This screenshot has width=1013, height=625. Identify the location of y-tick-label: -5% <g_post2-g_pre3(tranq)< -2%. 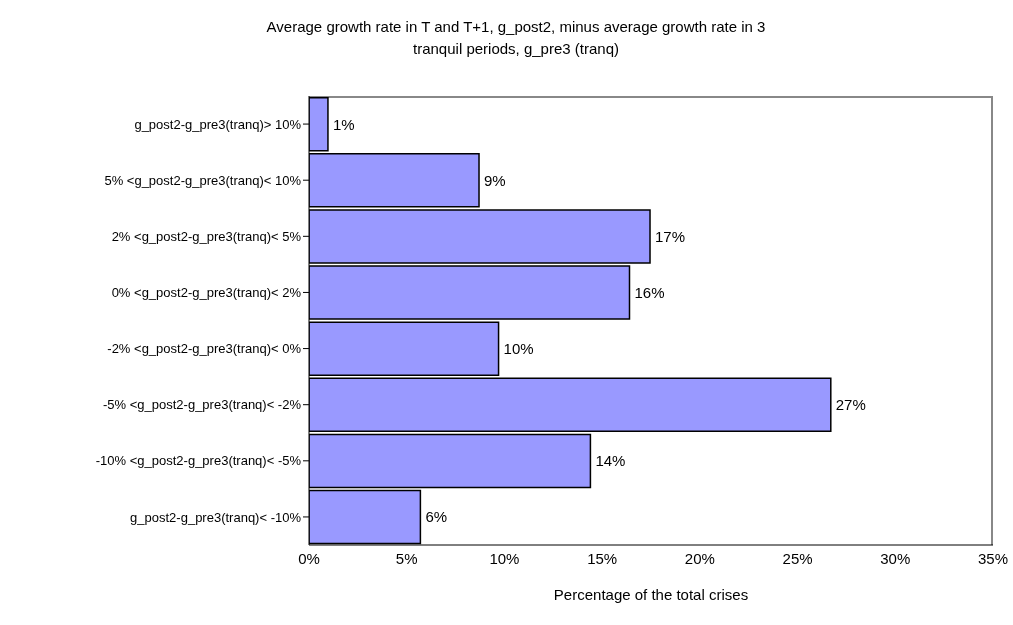
(202, 405).